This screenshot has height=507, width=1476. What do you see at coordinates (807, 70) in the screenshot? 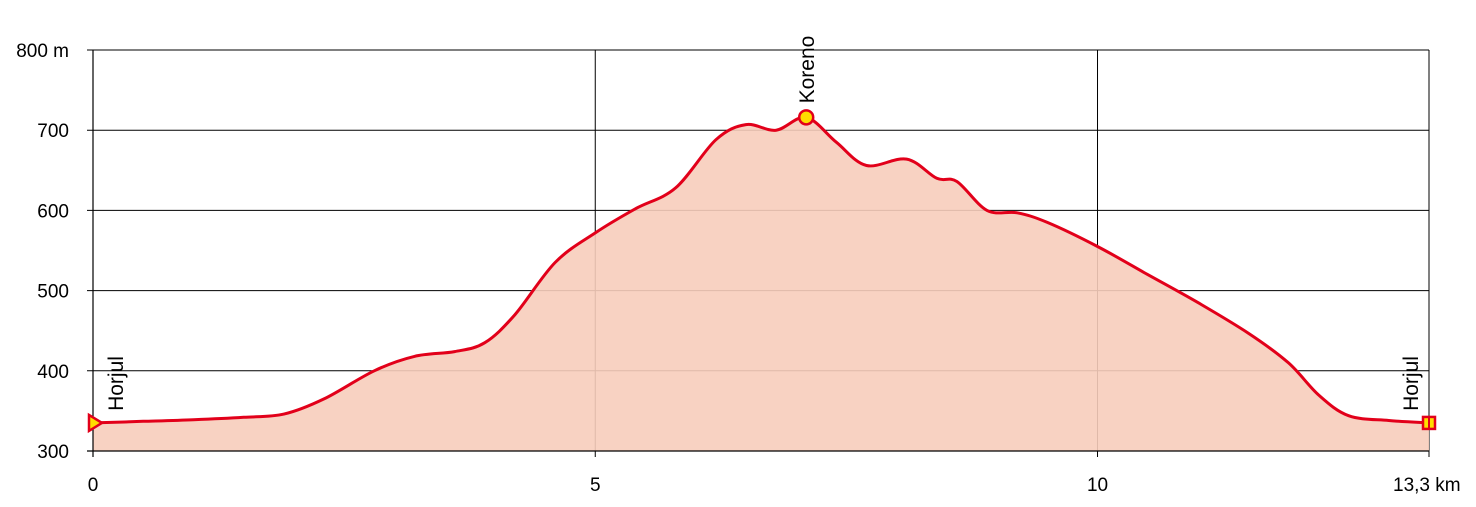
I see `waypoint-label: Koreno` at bounding box center [807, 70].